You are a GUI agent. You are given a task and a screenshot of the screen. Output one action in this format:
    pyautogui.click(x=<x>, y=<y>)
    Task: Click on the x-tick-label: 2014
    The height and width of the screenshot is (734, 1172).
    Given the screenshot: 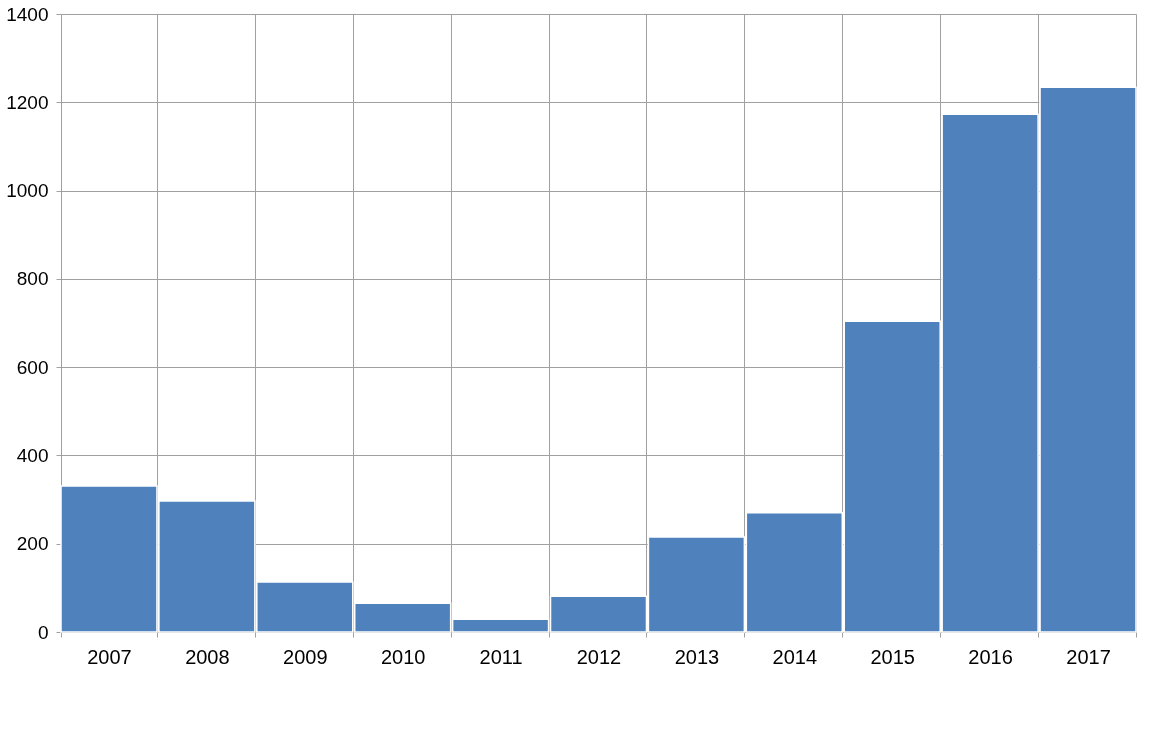 What is the action you would take?
    pyautogui.click(x=795, y=656)
    